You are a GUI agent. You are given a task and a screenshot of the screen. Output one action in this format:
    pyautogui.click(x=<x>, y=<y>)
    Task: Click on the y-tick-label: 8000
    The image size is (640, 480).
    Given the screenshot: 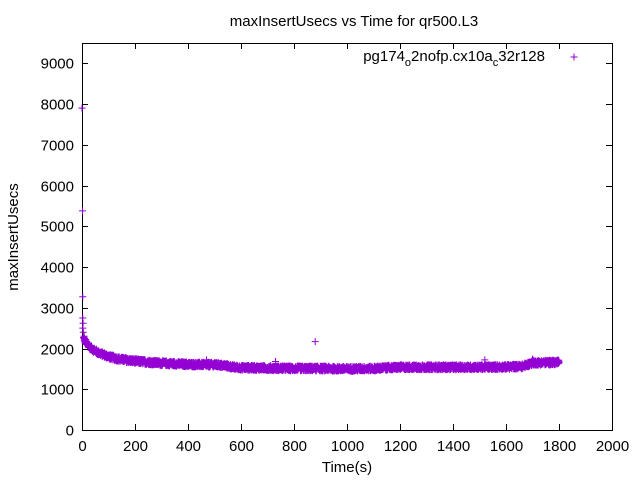 What is the action you would take?
    pyautogui.click(x=57, y=105)
    